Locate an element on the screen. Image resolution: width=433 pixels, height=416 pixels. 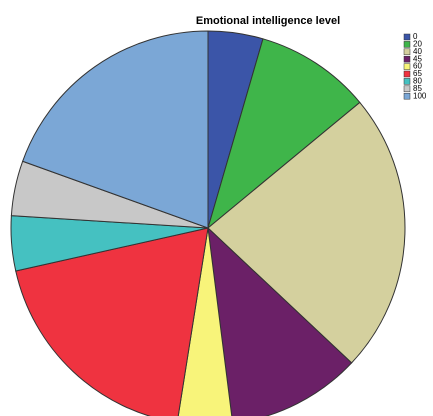
legend-label: 80 is located at coordinates (417, 81).